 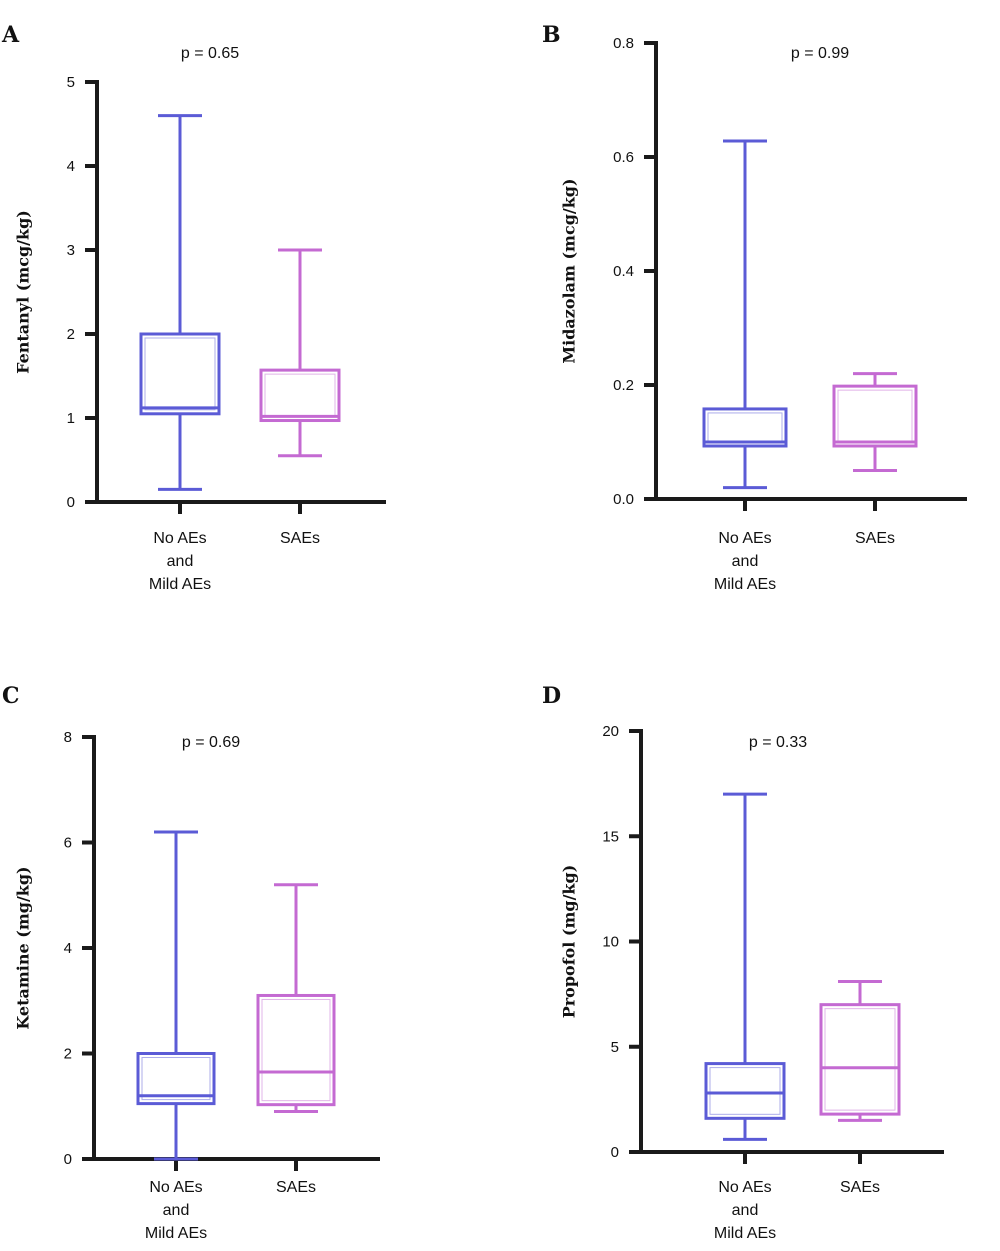 What do you see at coordinates (623, 385) in the screenshot?
I see `y-tick-label: 0.2` at bounding box center [623, 385].